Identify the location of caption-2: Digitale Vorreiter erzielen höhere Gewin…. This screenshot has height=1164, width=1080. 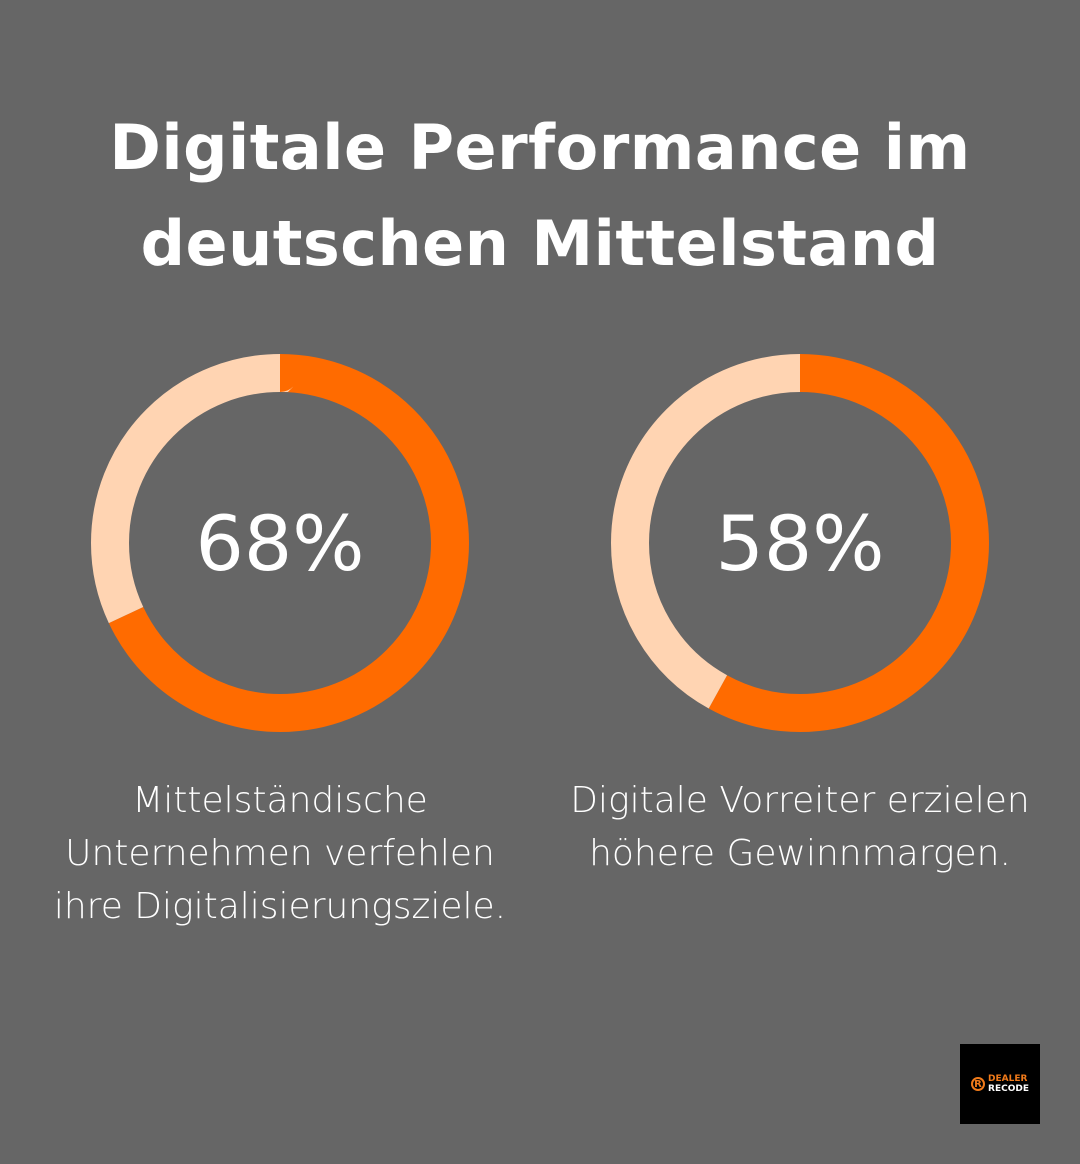
(800, 827).